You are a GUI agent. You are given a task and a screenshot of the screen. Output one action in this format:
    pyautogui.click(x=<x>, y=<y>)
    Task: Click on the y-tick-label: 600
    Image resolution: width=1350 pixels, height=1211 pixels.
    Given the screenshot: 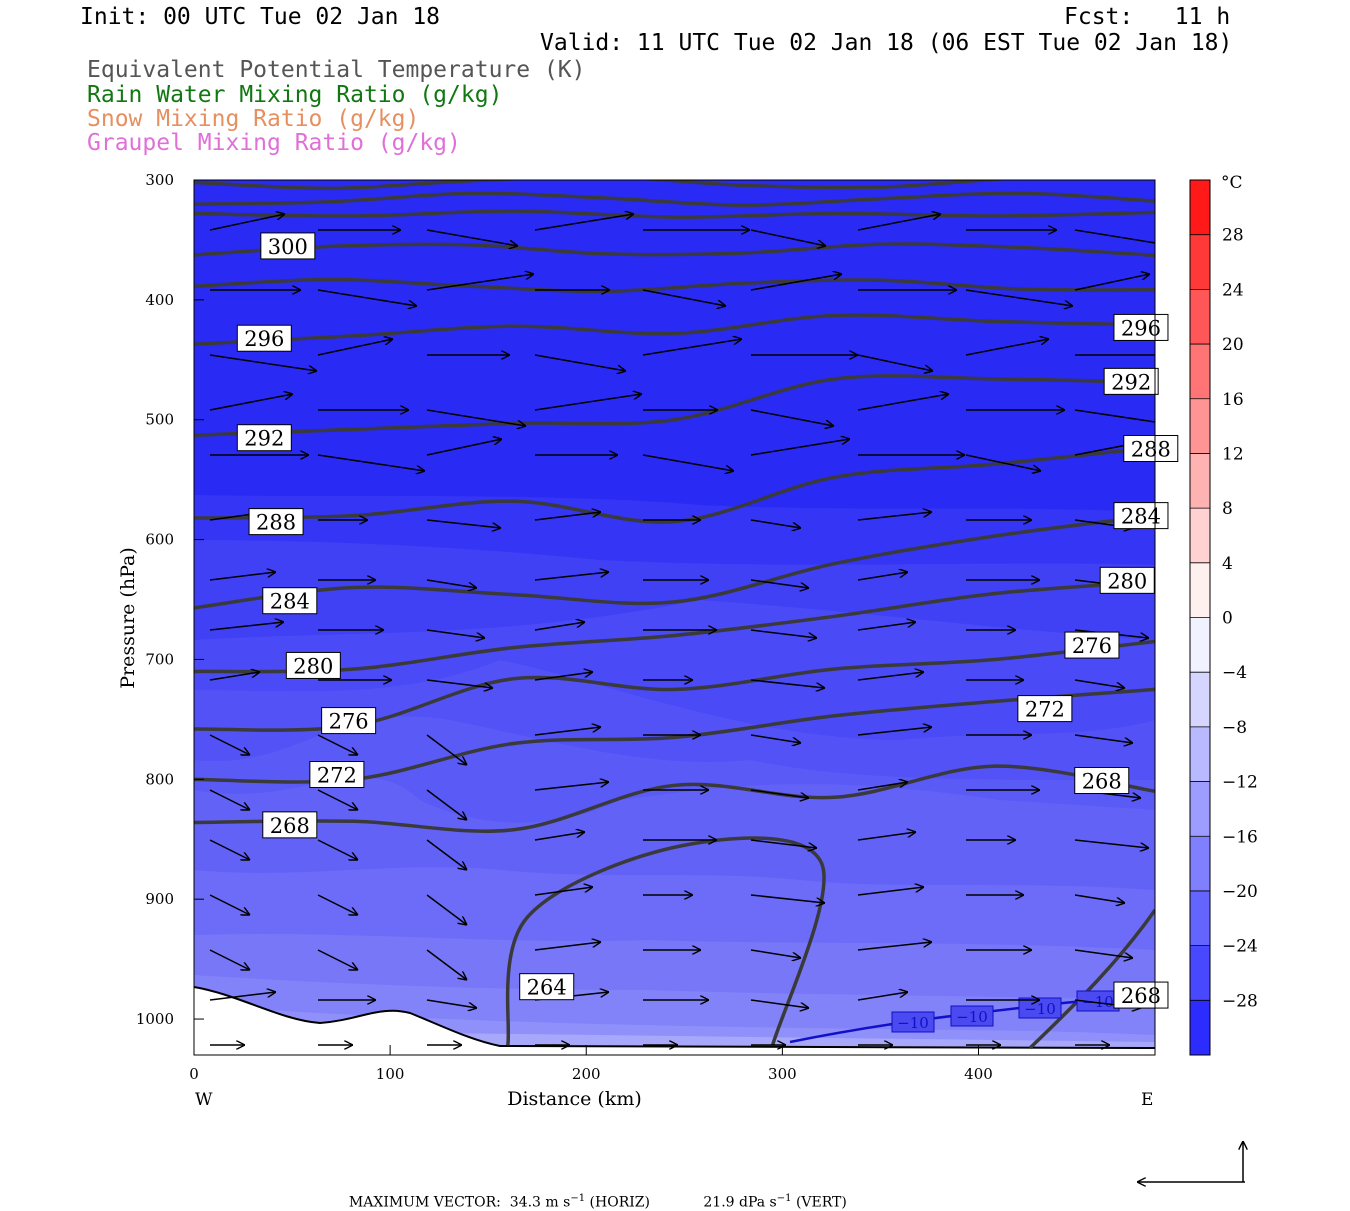 What is the action you would take?
    pyautogui.click(x=159, y=540)
    